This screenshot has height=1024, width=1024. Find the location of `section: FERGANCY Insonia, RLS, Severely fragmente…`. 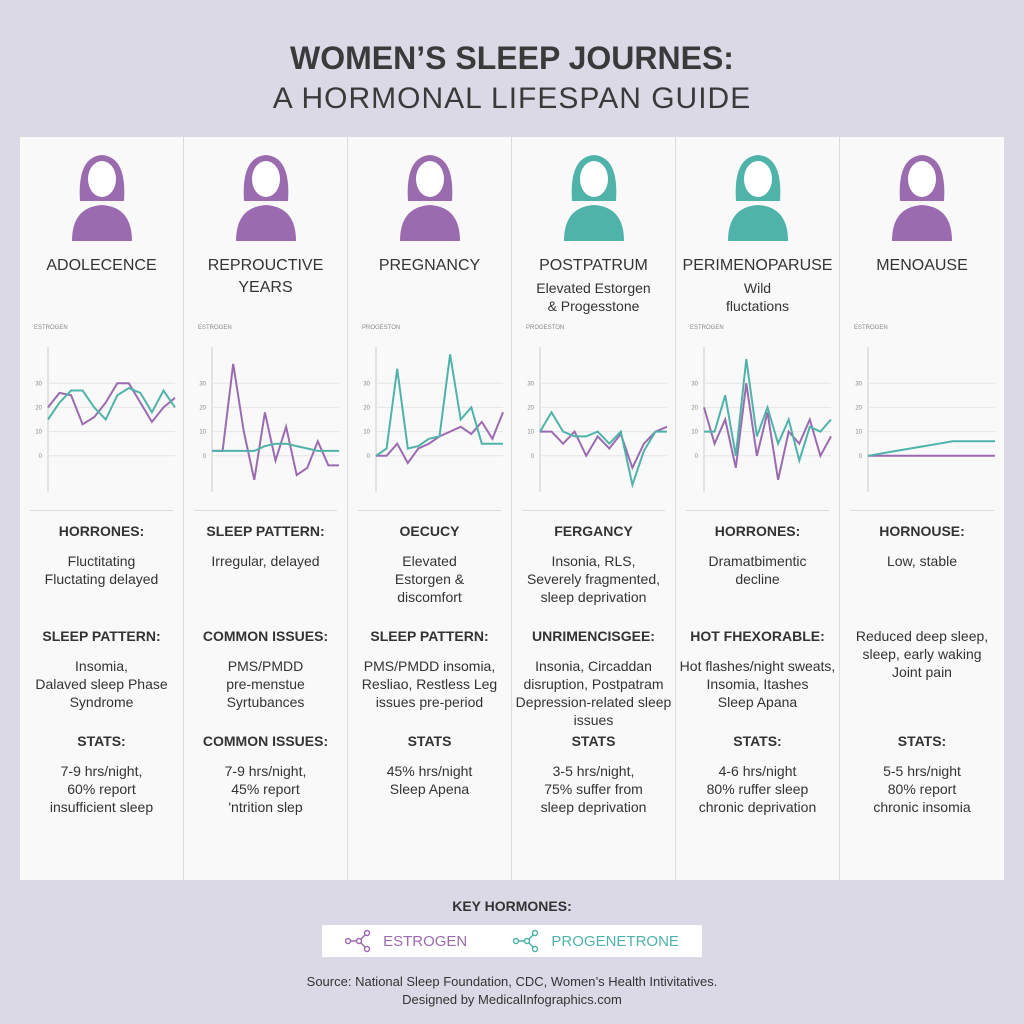

section: FERGANCY Insonia, RLS, Severely fragmente… is located at coordinates (593, 564).